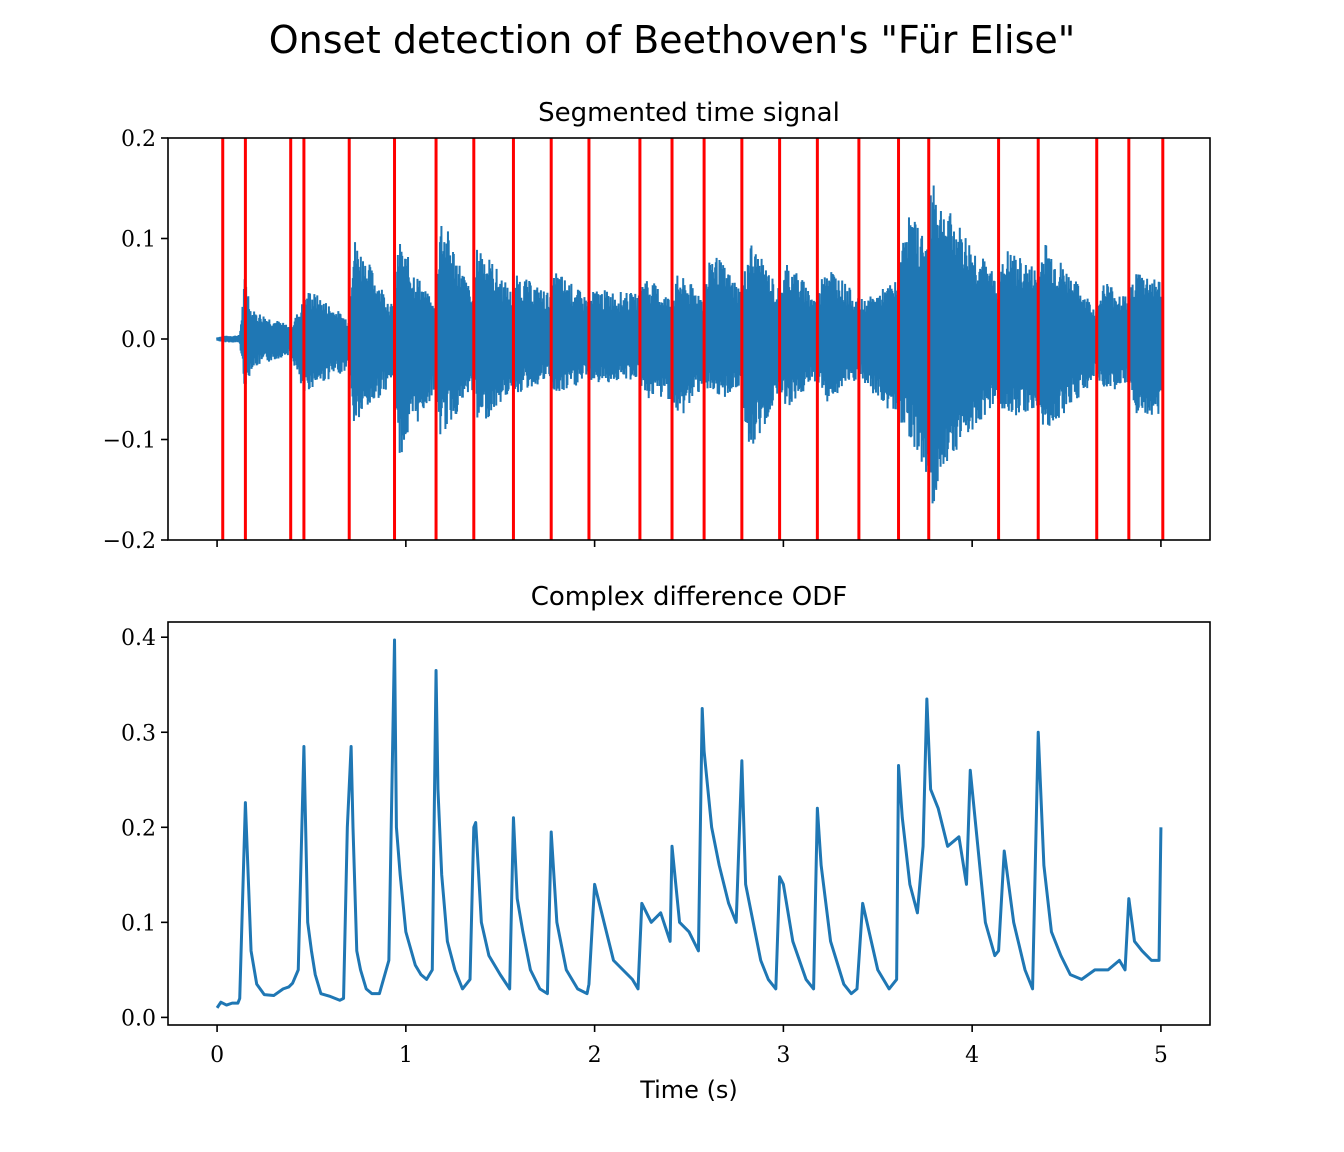 Image resolution: width=1344 pixels, height=1152 pixels. Describe the element at coordinates (689, 113) in the screenshot. I see `subplot-title-segmented-signal: Segmented time signal` at that location.